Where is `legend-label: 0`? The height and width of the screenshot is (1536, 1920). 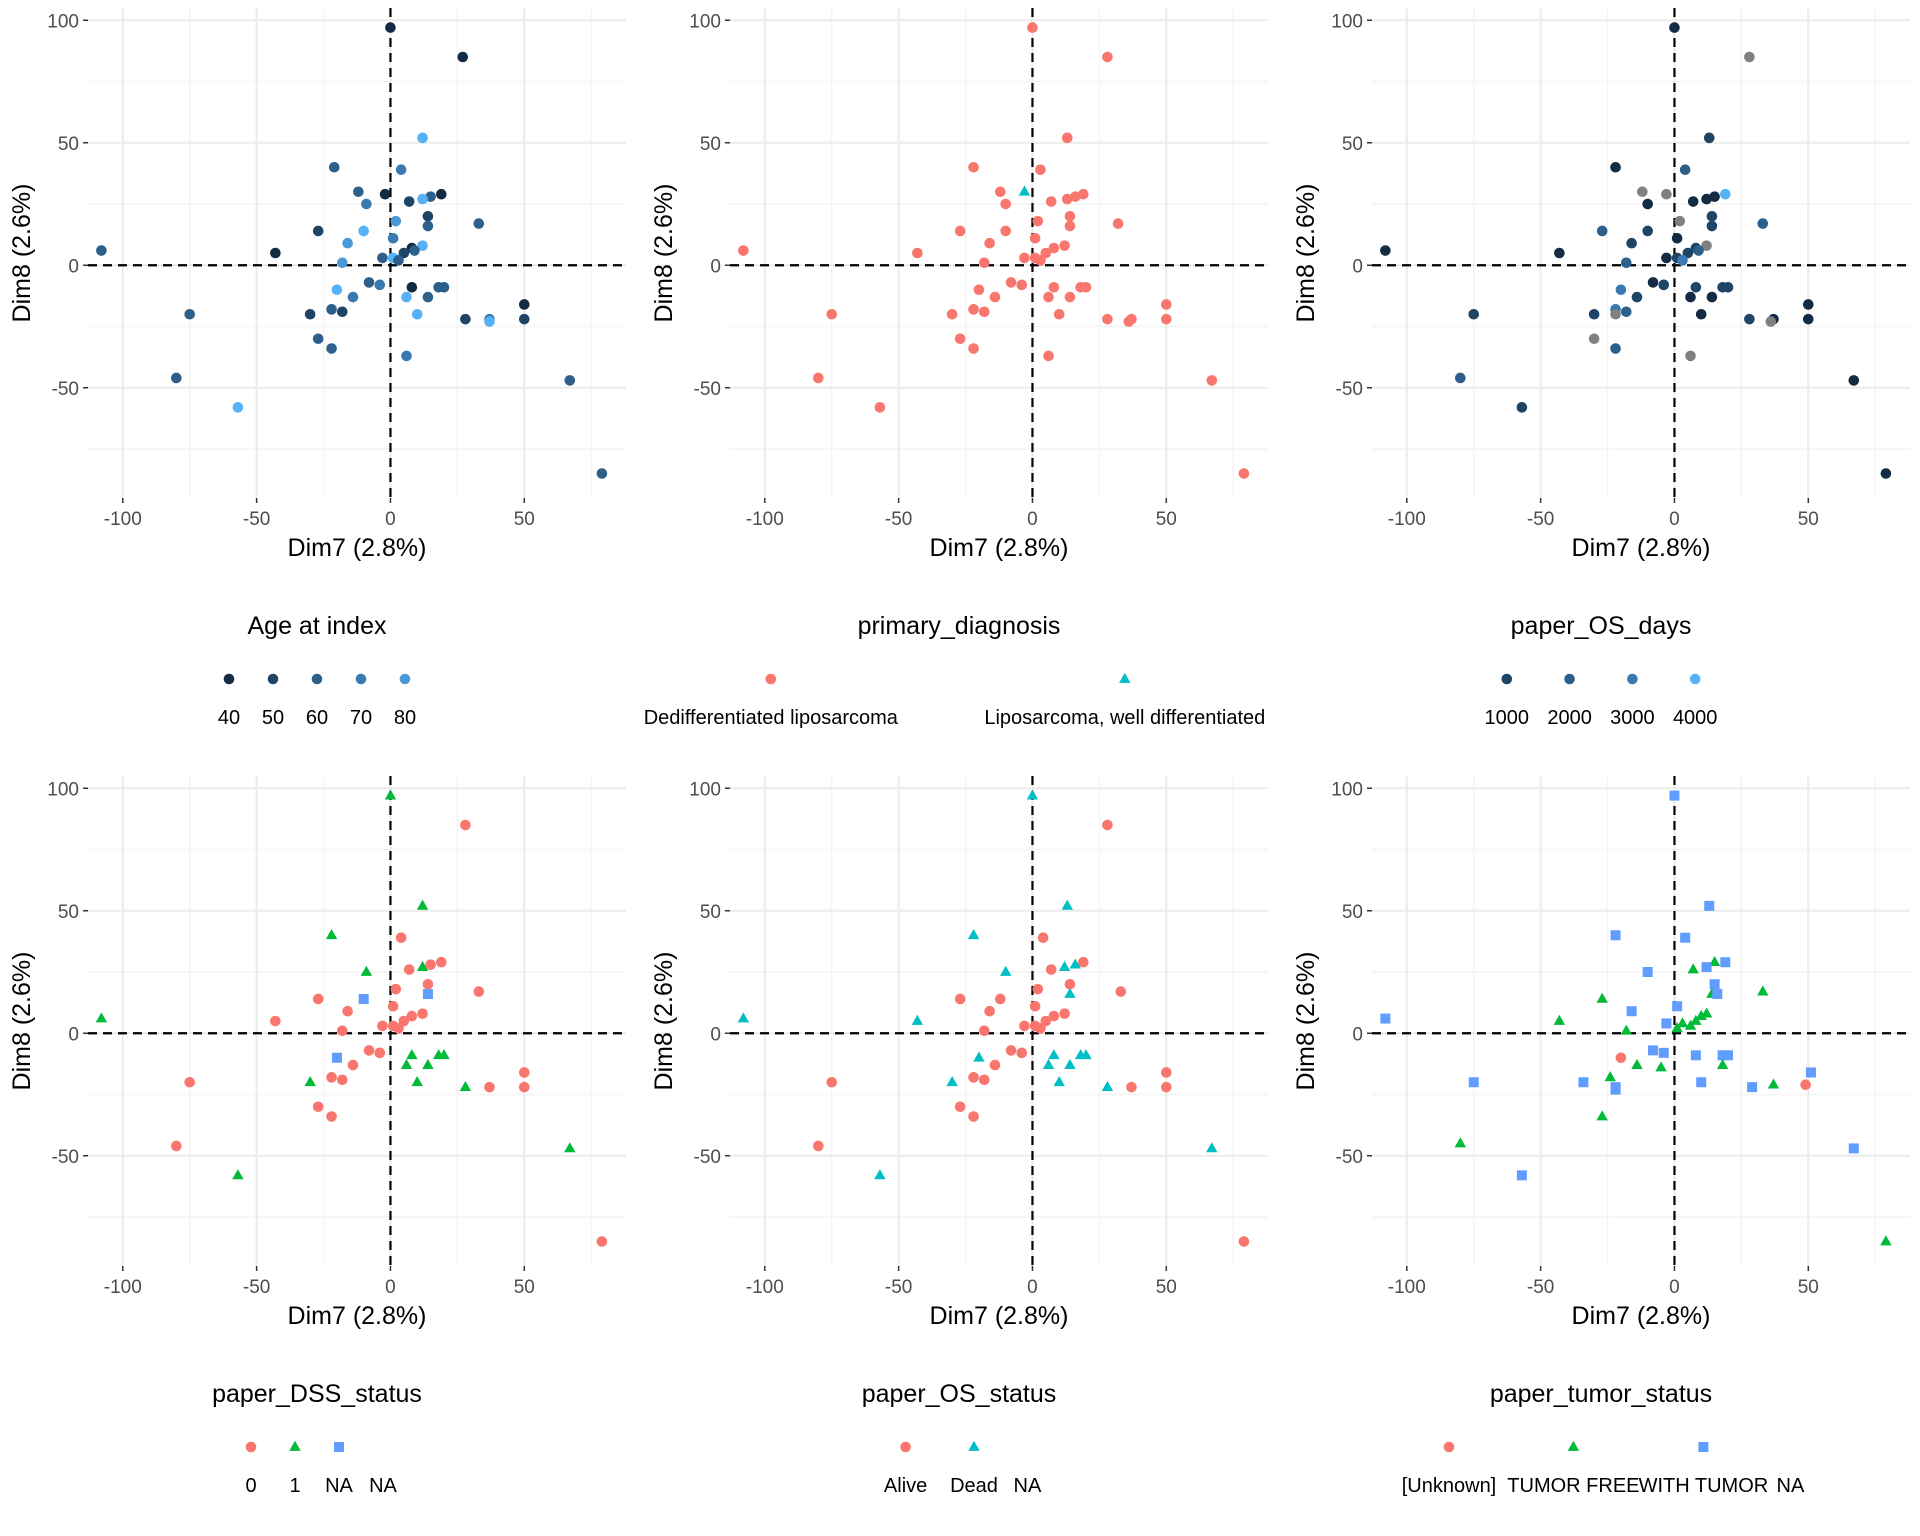
legend-label: 0 is located at coordinates (250, 1486).